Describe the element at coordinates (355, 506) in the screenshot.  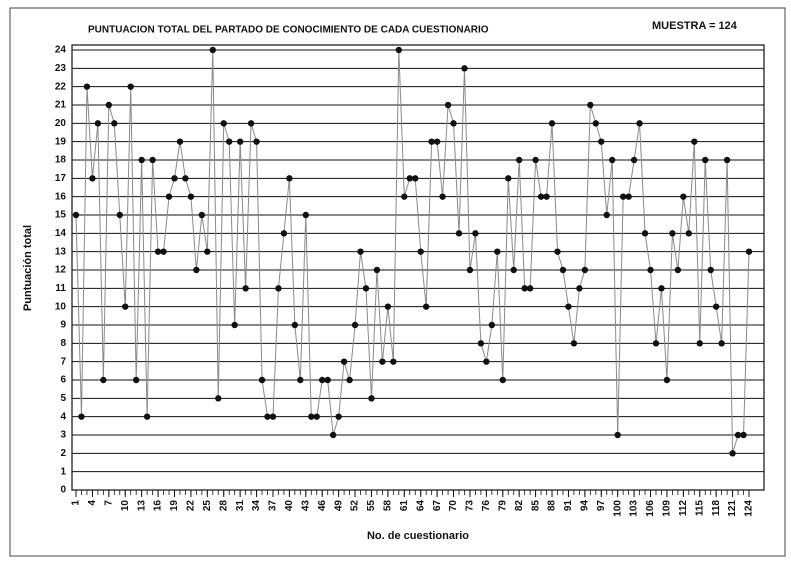
I see `x-tick-label: 52` at that location.